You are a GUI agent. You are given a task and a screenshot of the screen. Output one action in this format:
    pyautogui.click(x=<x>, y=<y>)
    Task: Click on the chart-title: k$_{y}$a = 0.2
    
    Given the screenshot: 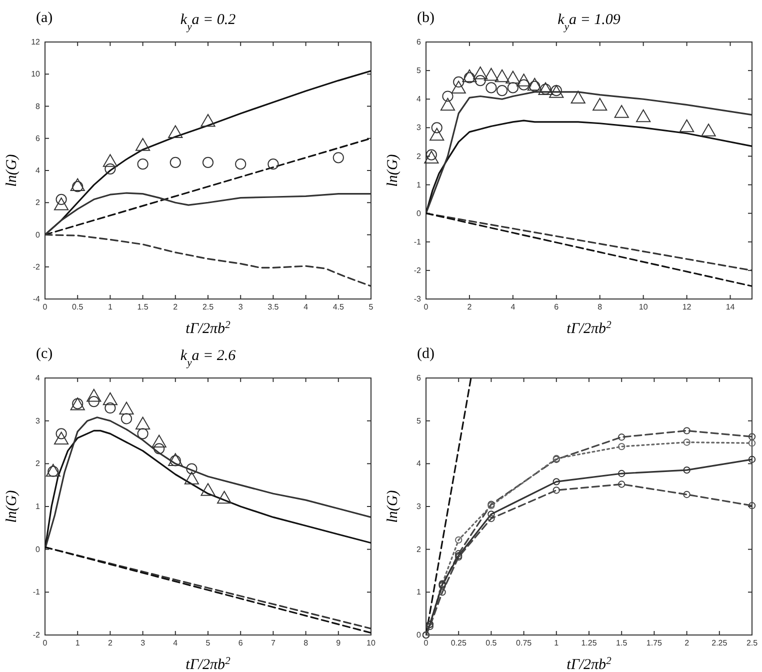 What is the action you would take?
    pyautogui.click(x=208, y=22)
    